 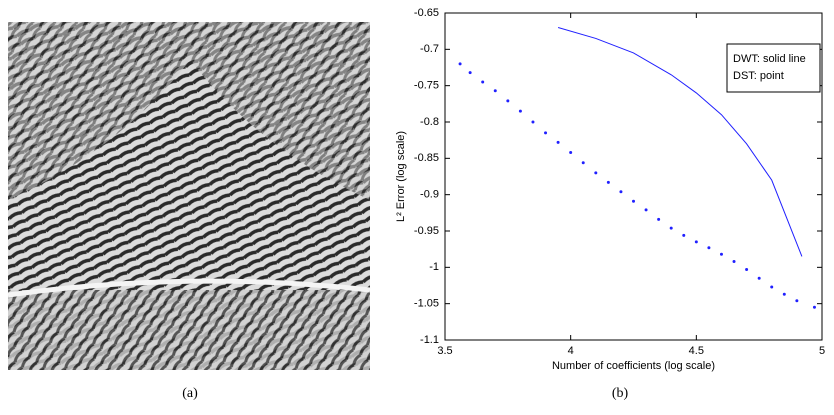 What do you see at coordinates (426, 304) in the screenshot?
I see `y-tick-label: -1.05` at bounding box center [426, 304].